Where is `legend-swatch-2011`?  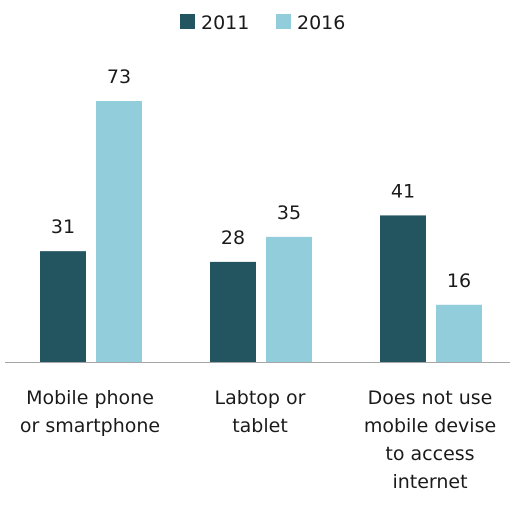
legend-swatch-2011 is located at coordinates (187, 21).